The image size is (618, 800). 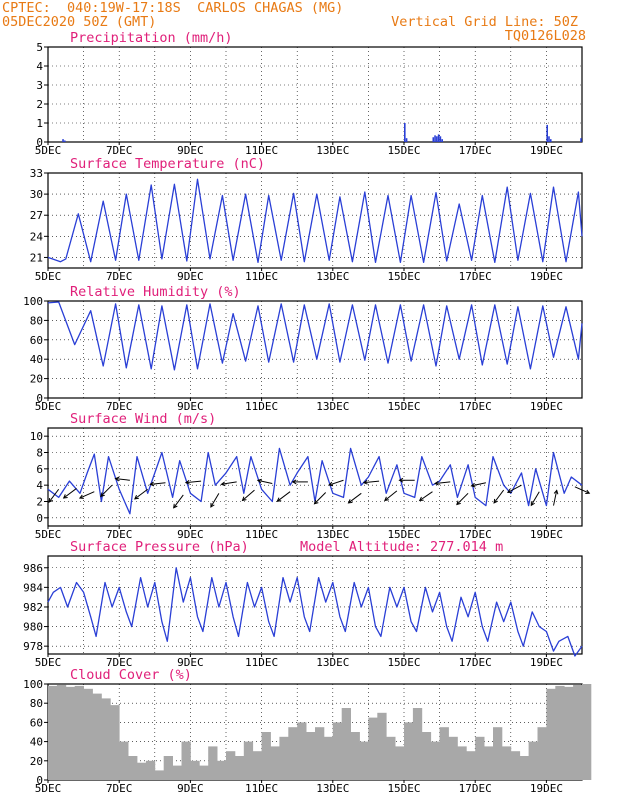 I want to click on y-tick-label: 982, so click(x=33, y=607).